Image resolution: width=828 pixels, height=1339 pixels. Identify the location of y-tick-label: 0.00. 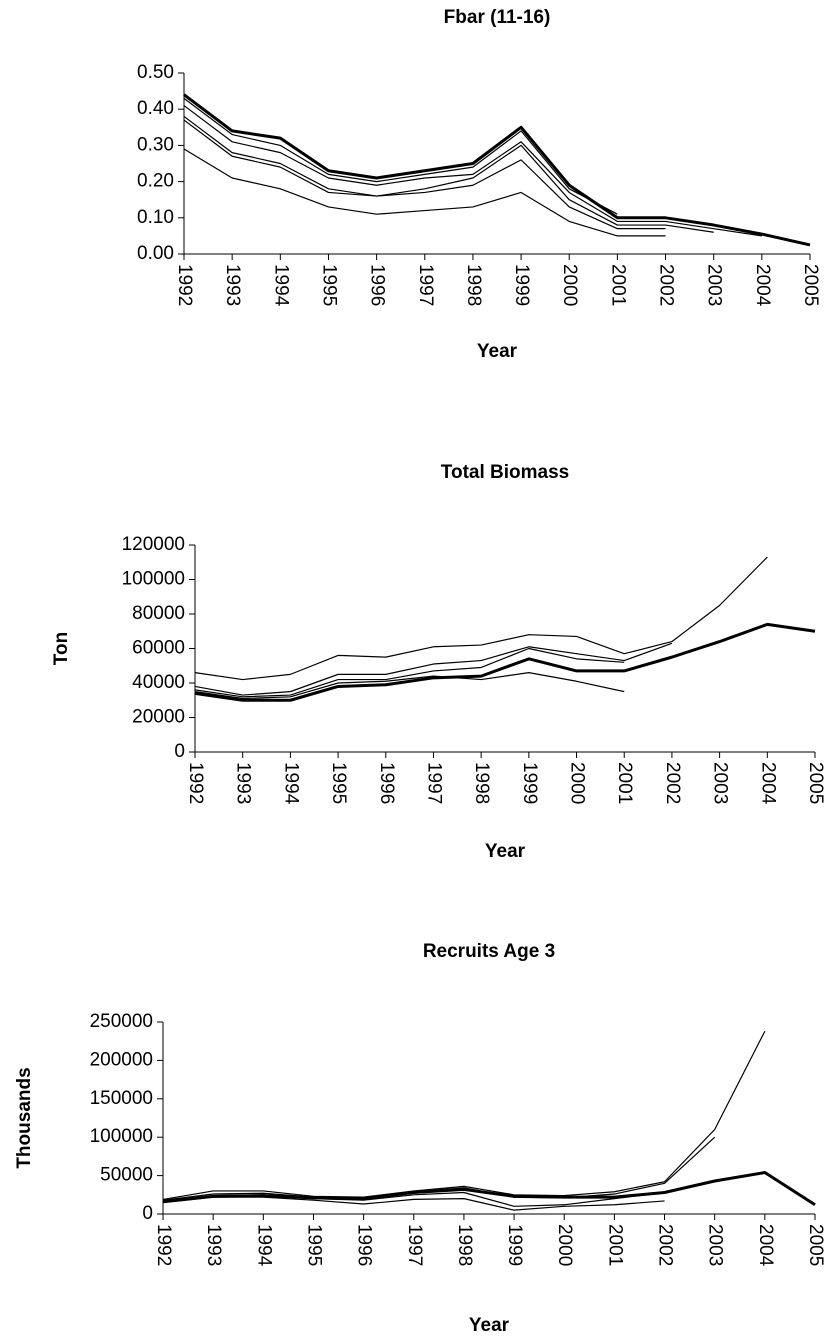
(155, 253).